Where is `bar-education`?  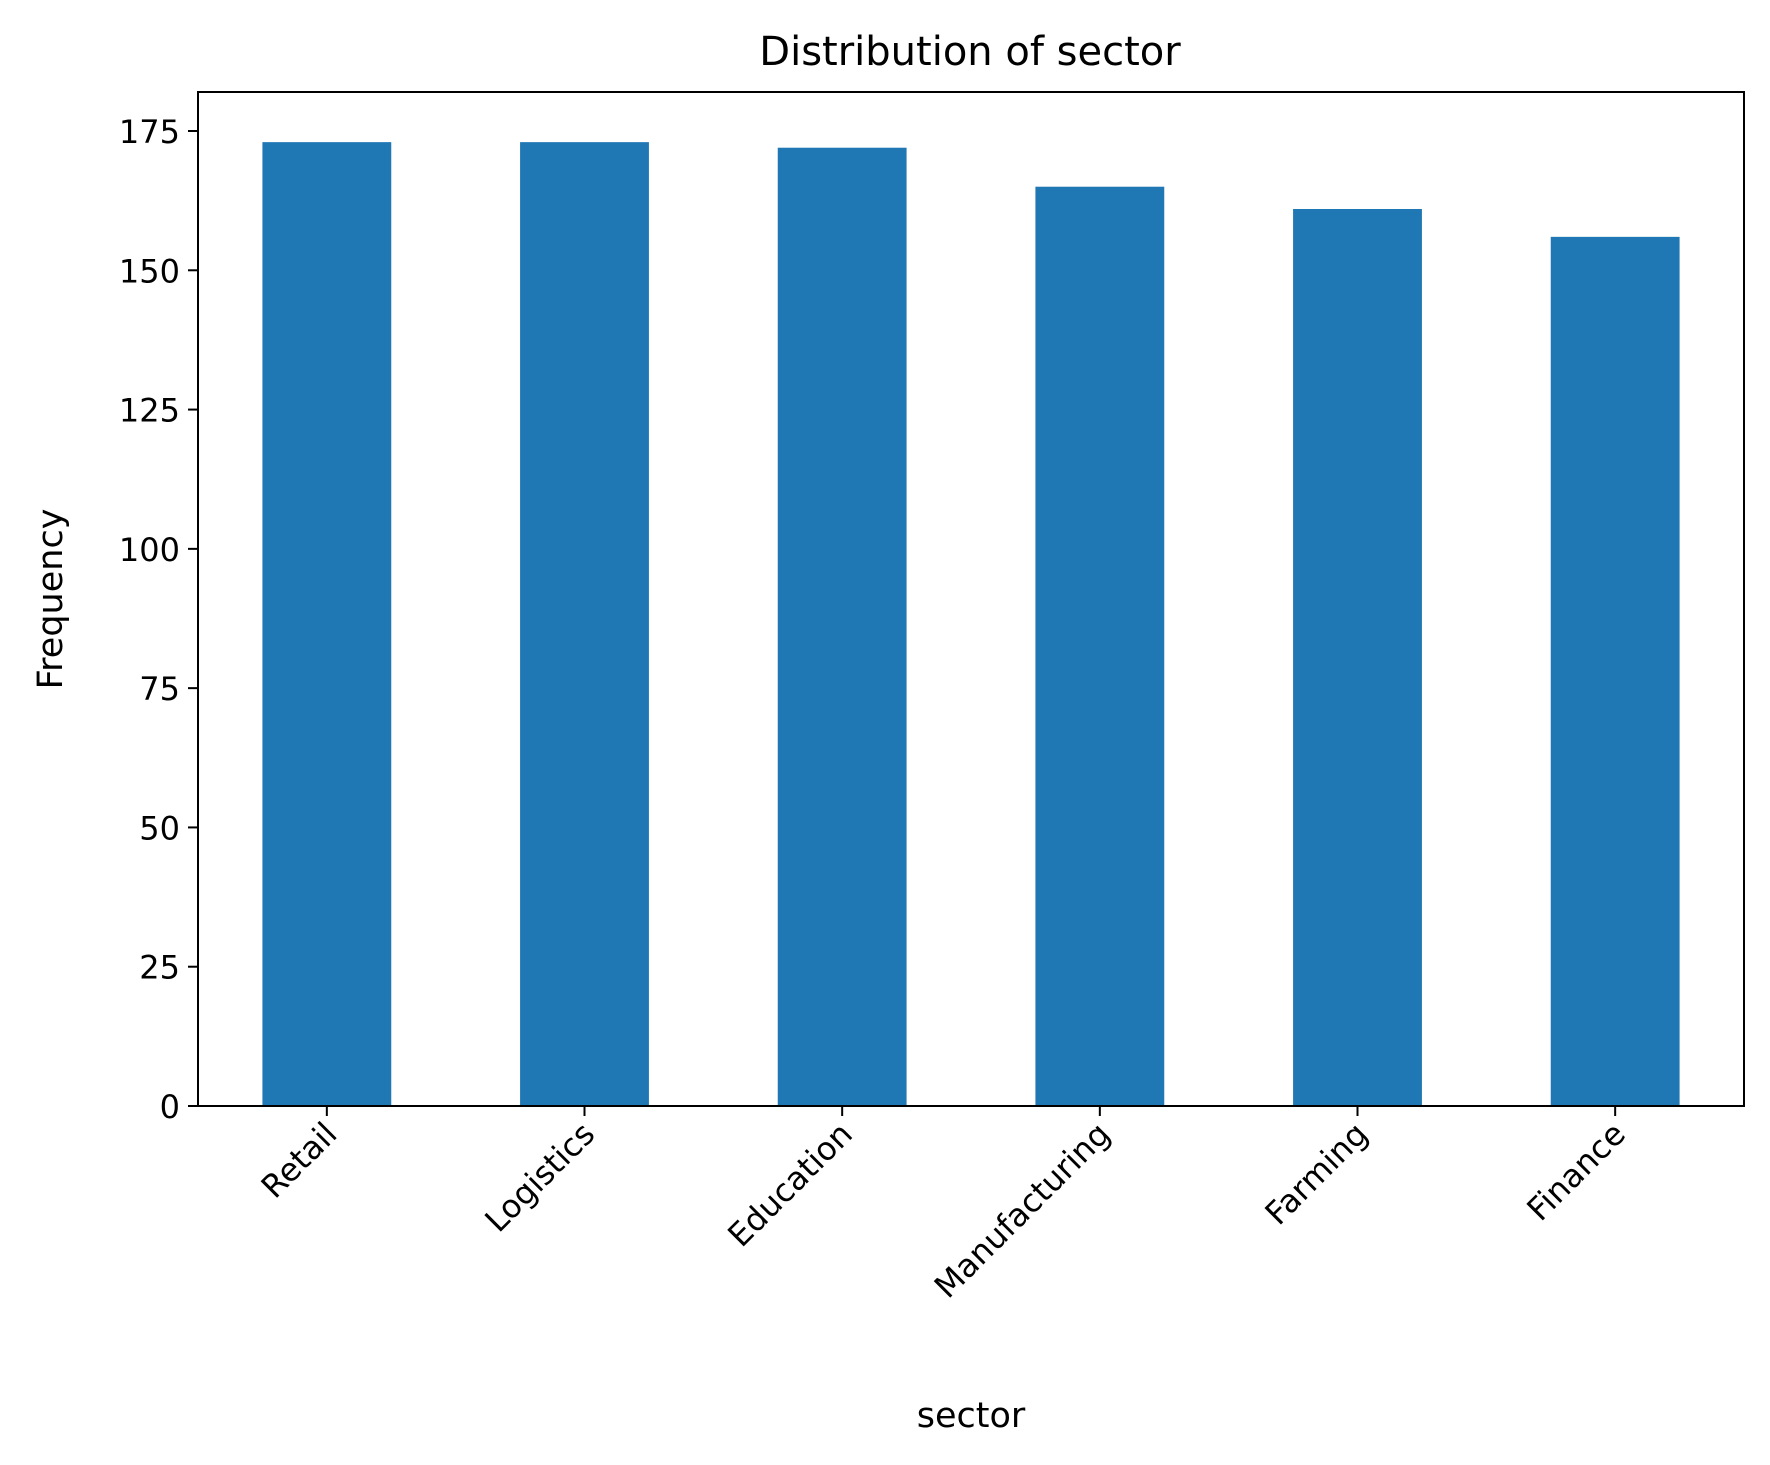
bar-education is located at coordinates (842, 626).